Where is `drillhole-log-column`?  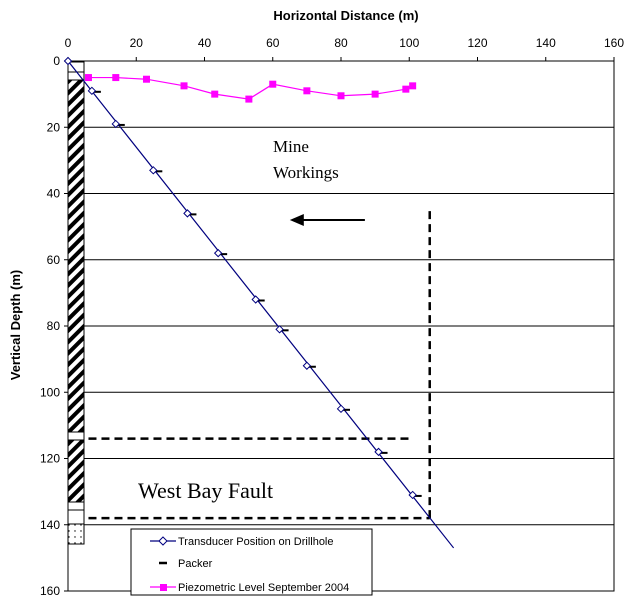 drillhole-log-column is located at coordinates (76, 303).